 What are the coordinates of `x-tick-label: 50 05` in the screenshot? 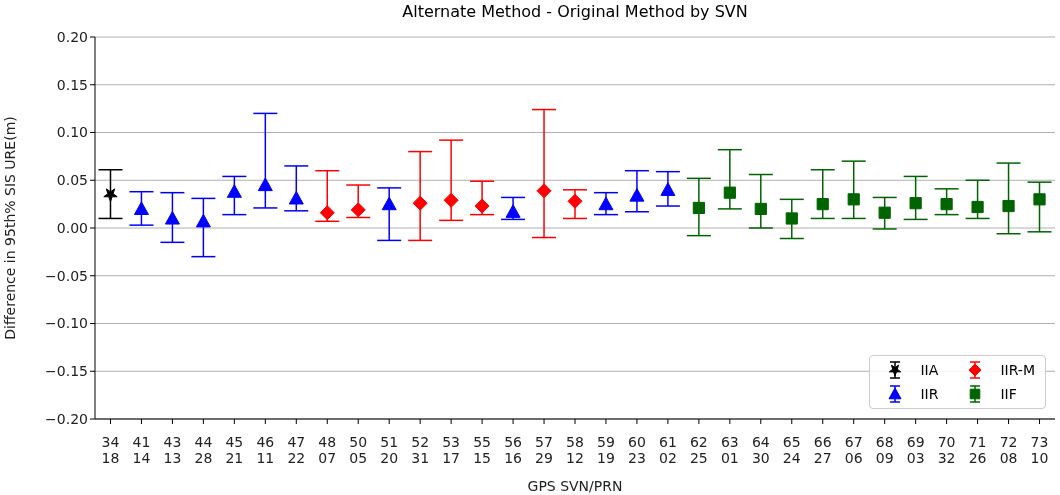 It's located at (358, 449).